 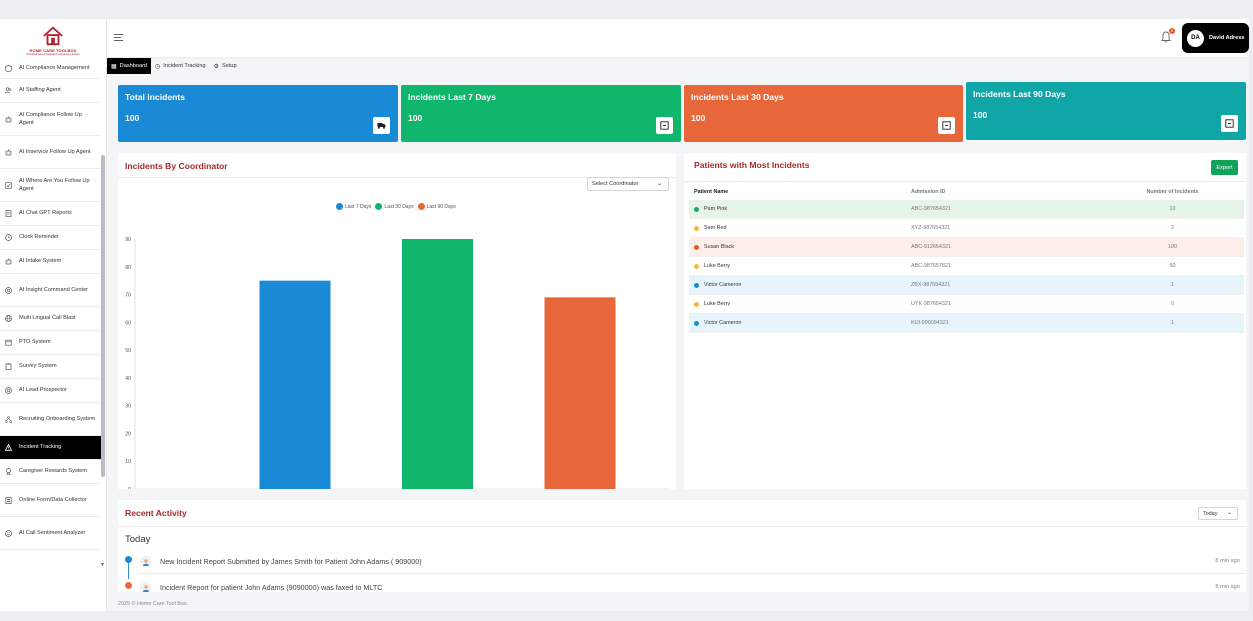 What do you see at coordinates (823, 113) in the screenshot?
I see `stat-card-incidents-last-30-days: Incidents Last 30 Days 100` at bounding box center [823, 113].